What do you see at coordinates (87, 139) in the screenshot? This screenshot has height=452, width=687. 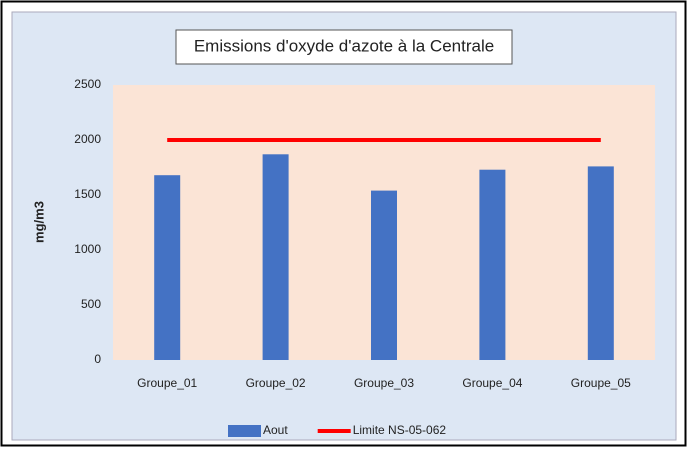 I see `y-tick-label: 2000` at bounding box center [87, 139].